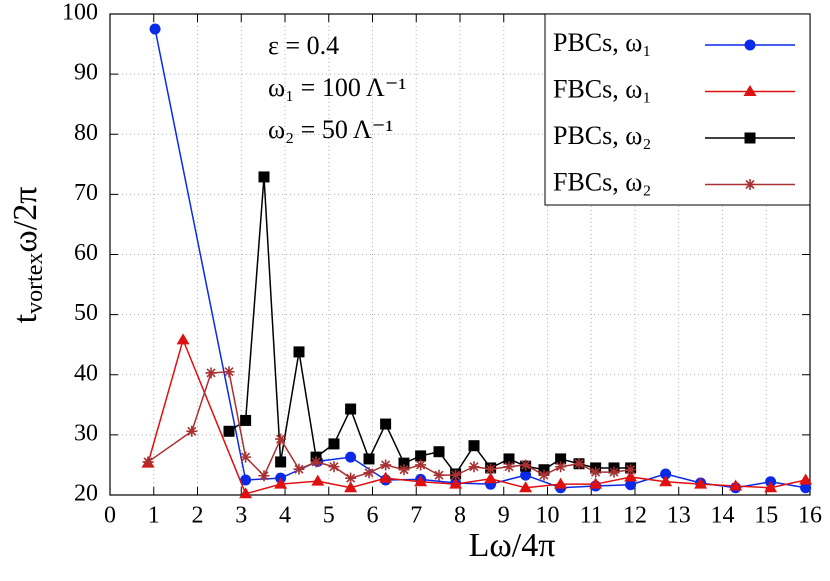 The width and height of the screenshot is (830, 581). Describe the element at coordinates (27, 255) in the screenshot. I see `y-axis-label: tvortexω/2π` at that location.